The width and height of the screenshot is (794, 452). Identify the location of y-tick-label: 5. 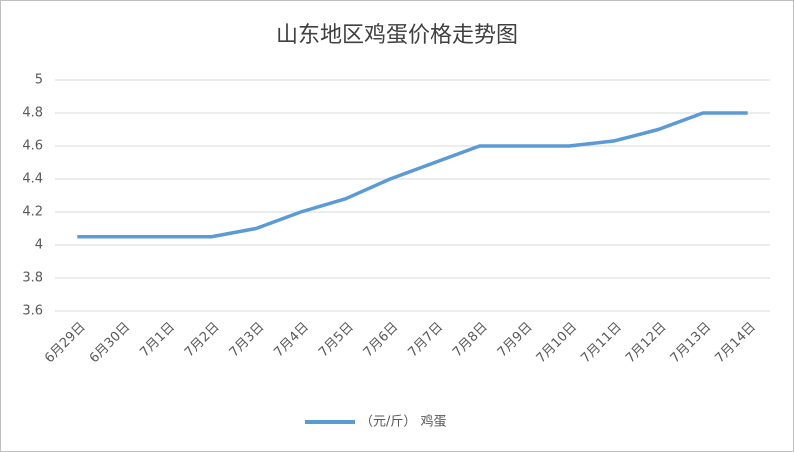
(39, 80).